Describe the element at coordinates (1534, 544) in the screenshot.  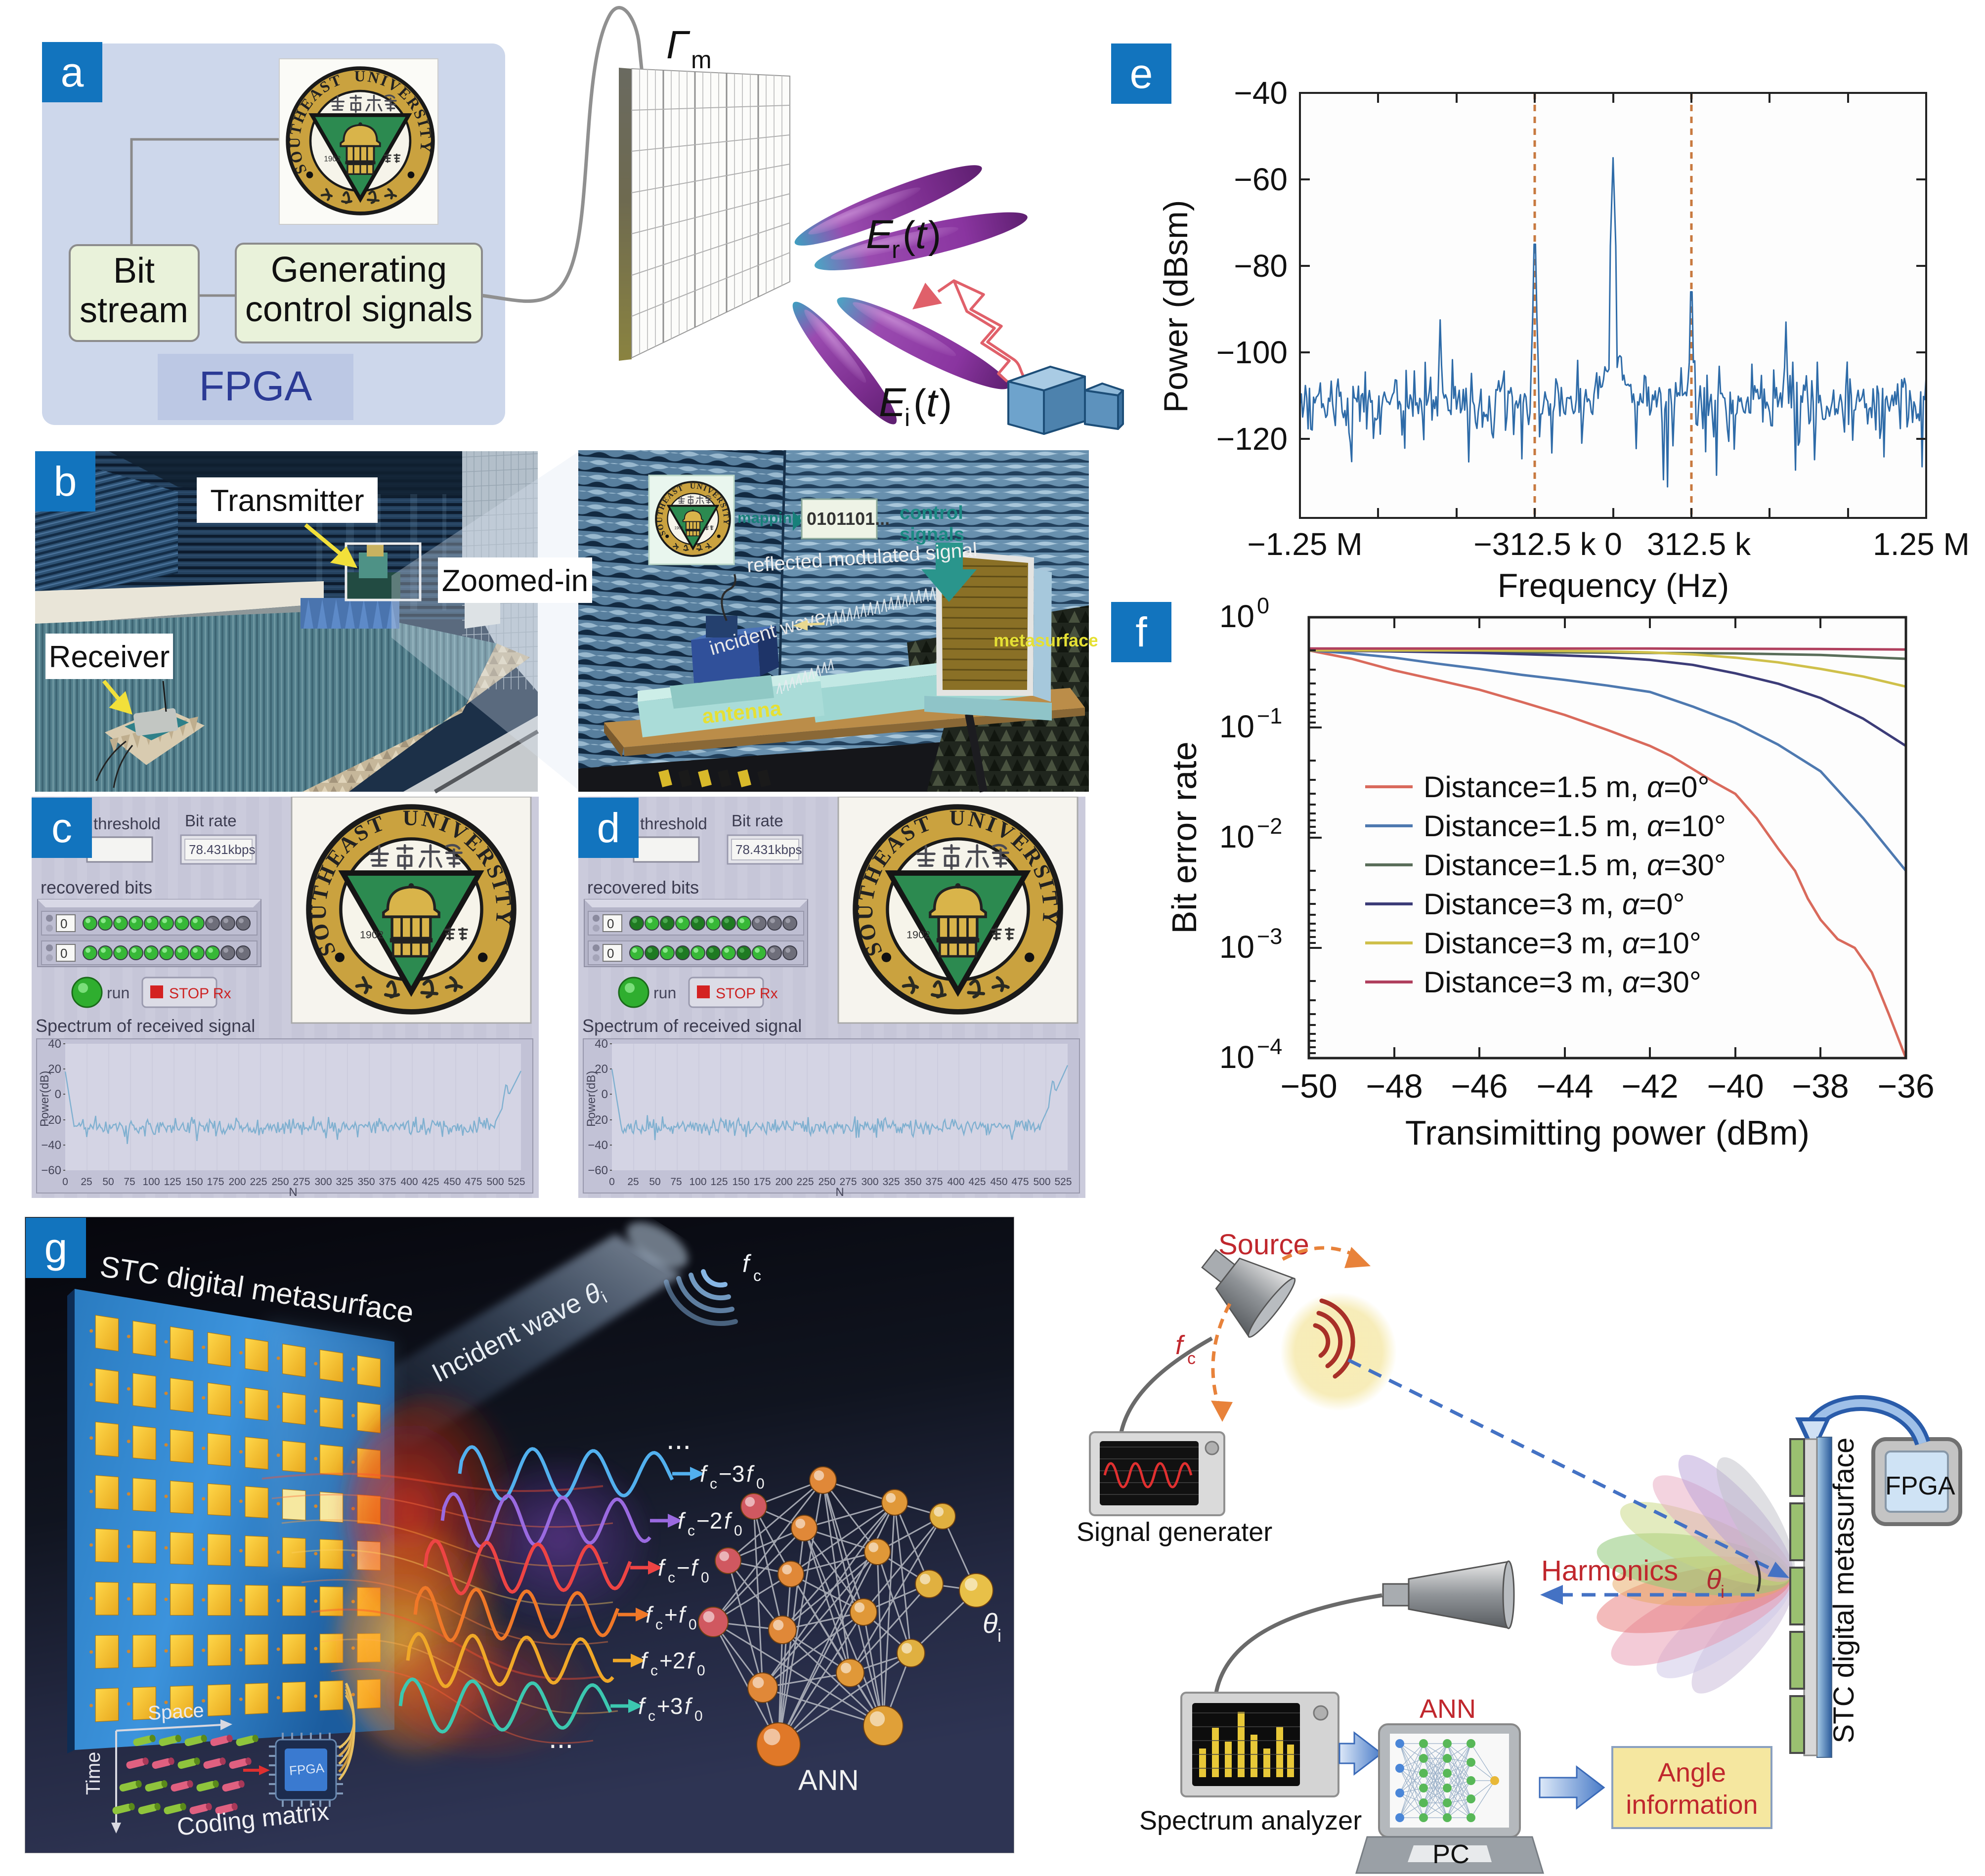
I see `svg-text: −312.5 k` at that location.